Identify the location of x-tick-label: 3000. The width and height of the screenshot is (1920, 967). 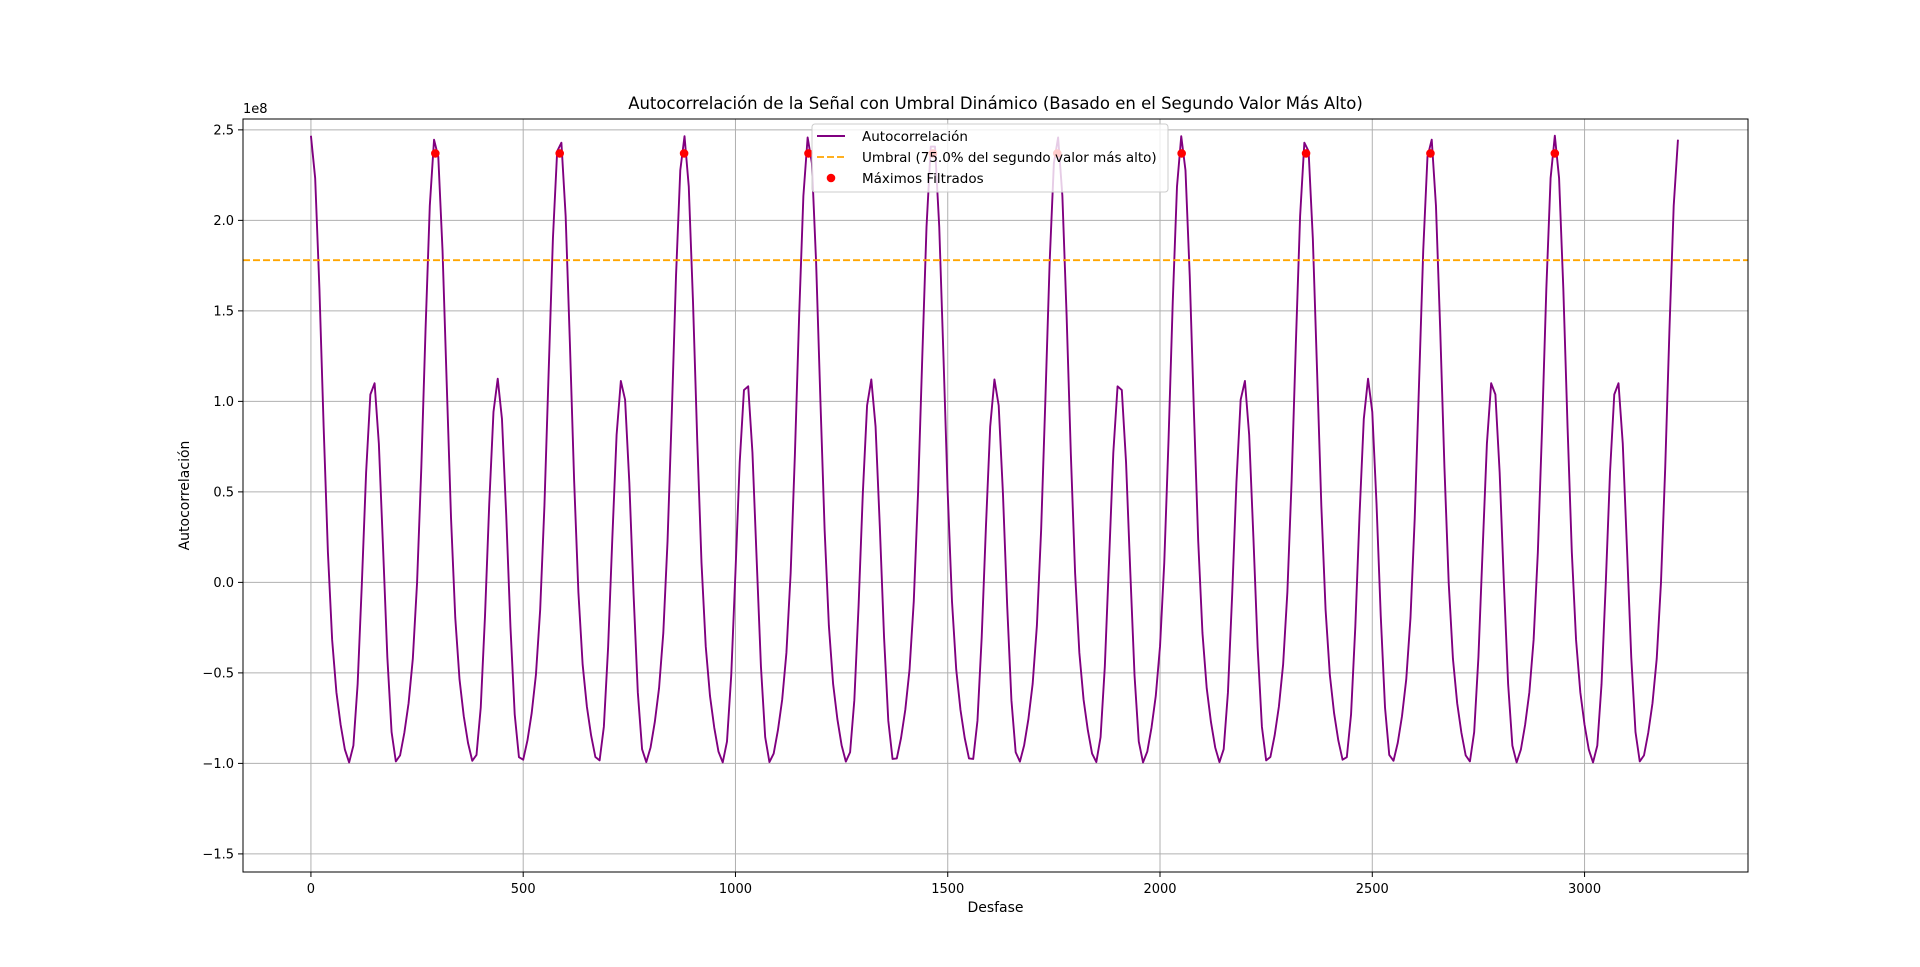
(1584, 889).